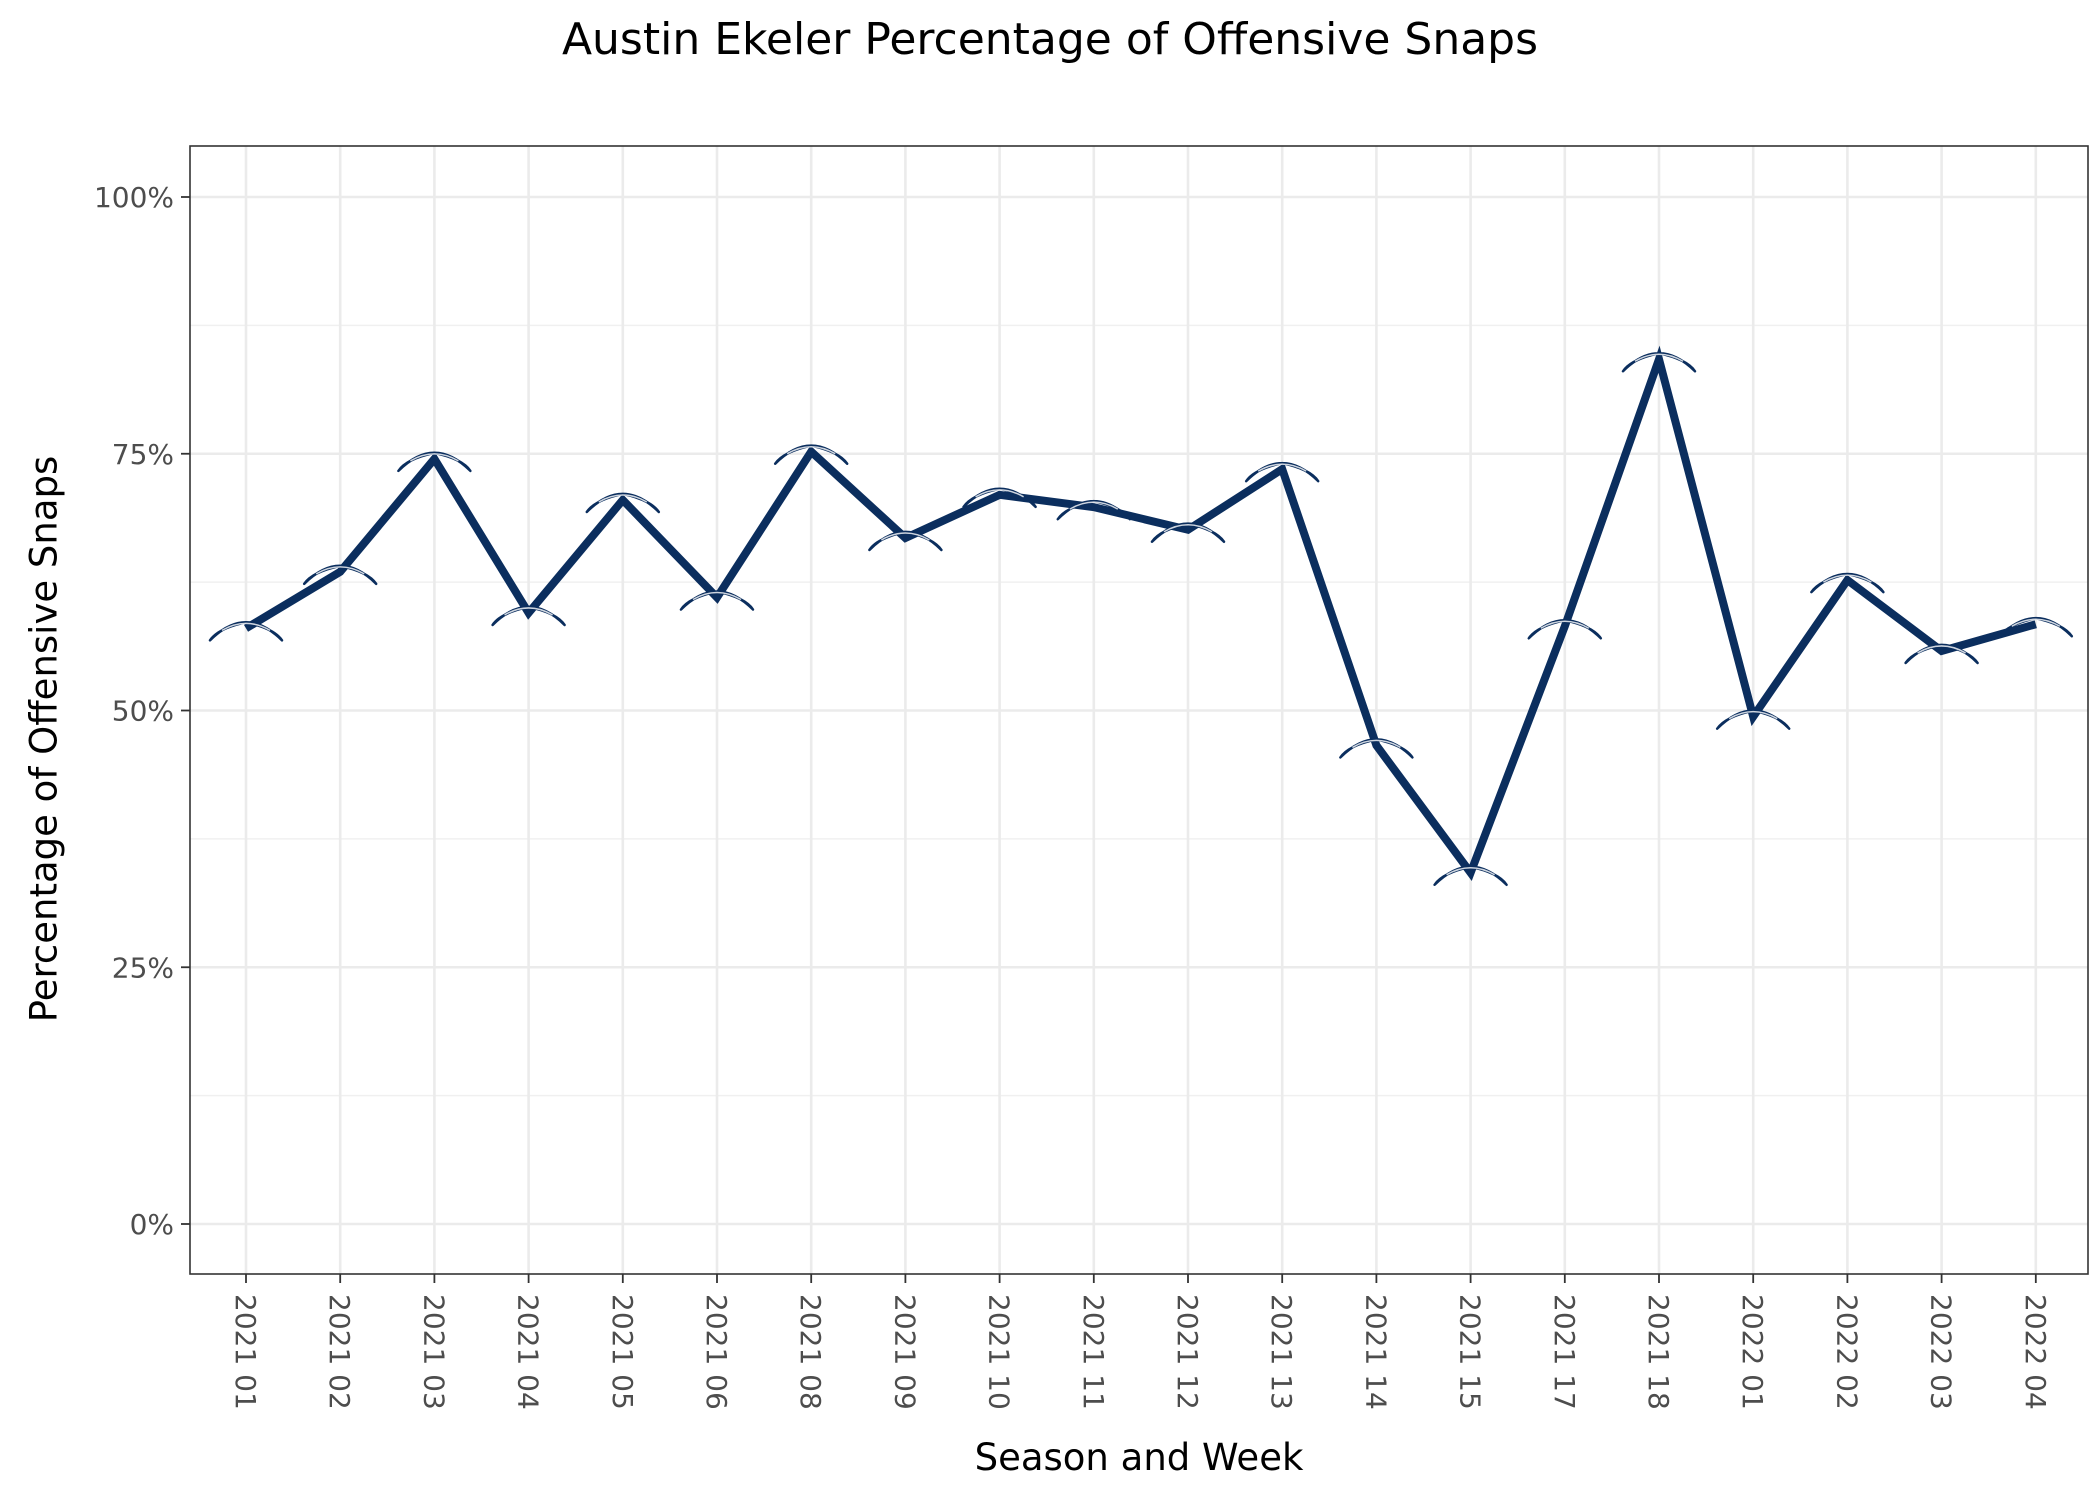 Image resolution: width=2100 pixels, height=1500 pixels. Describe the element at coordinates (810, 1352) in the screenshot. I see `x-tick-label: 2021 08` at that location.